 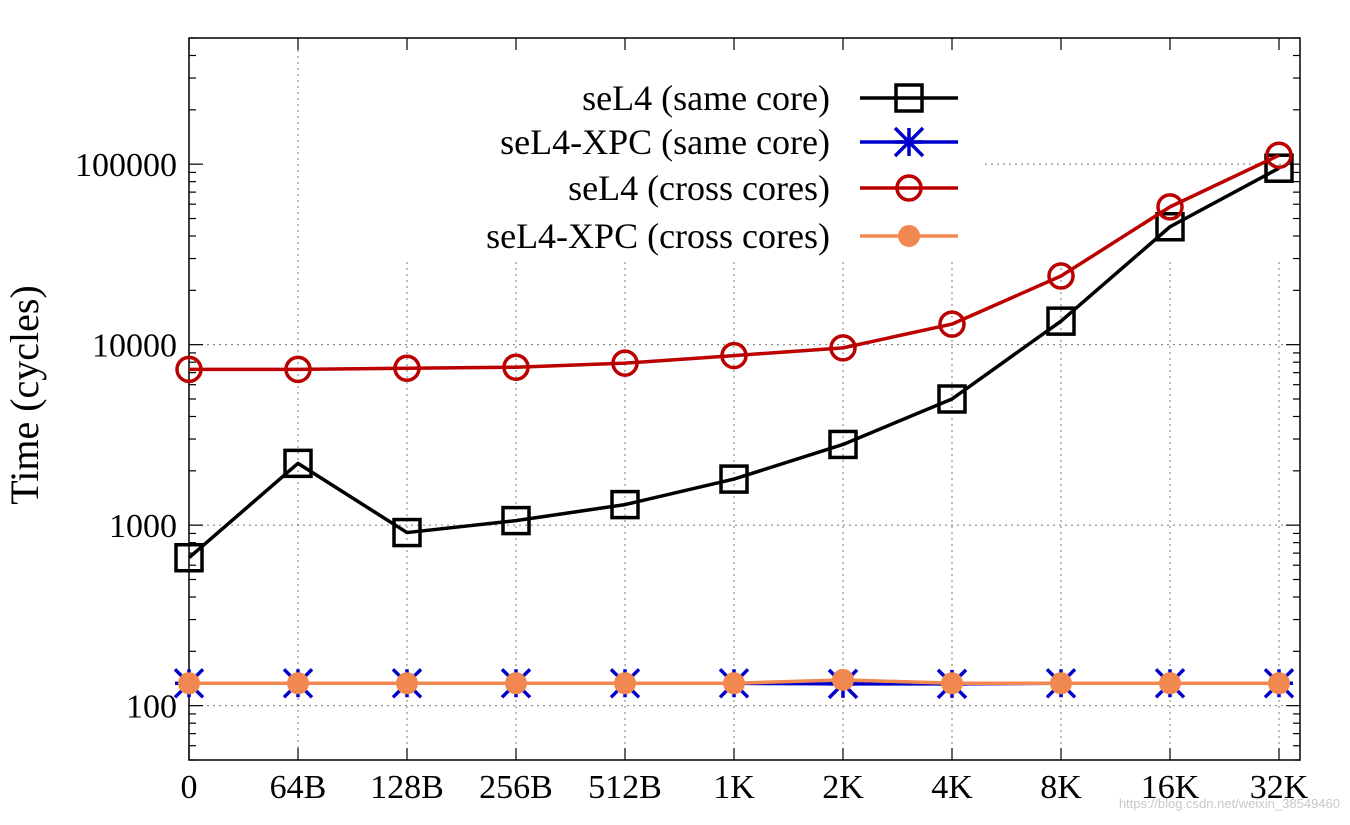 What do you see at coordinates (706, 98) in the screenshot?
I see `legend-label: seL4 (same core)` at bounding box center [706, 98].